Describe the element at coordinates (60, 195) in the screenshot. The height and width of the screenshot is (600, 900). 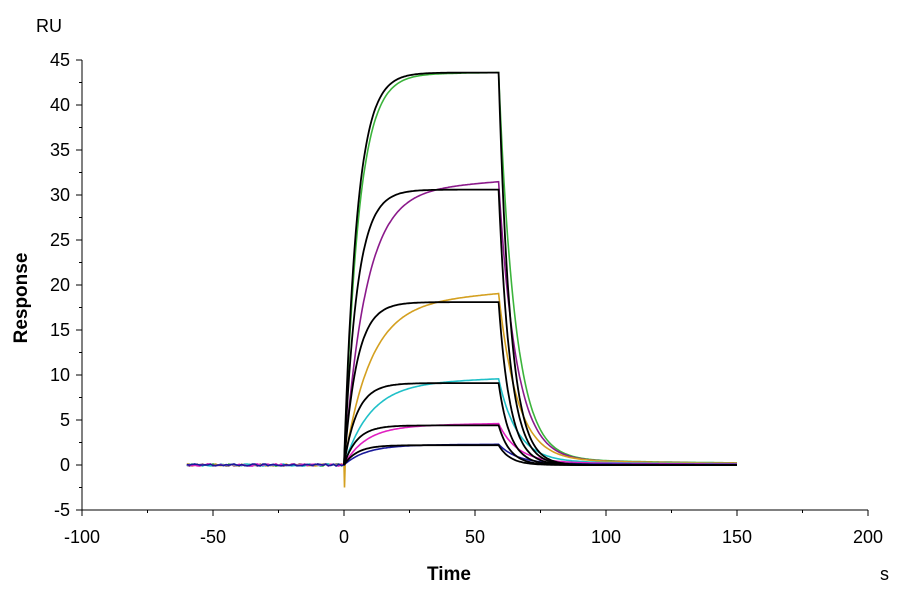
I see `y-tick-label: 30` at that location.